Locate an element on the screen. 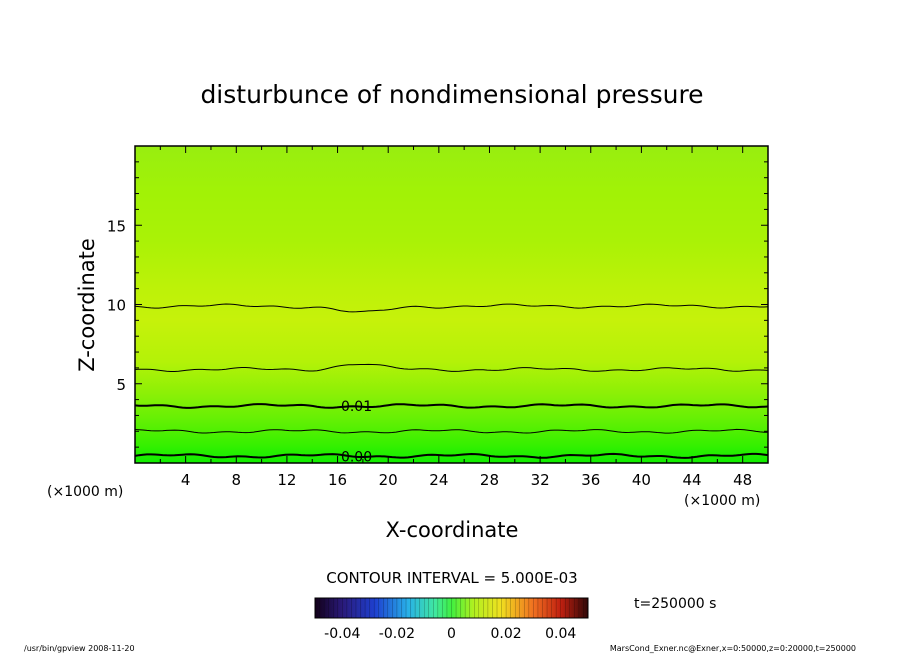 Image resolution: width=904 pixels, height=654 pixels. y-tick-label: 10 is located at coordinates (116, 306).